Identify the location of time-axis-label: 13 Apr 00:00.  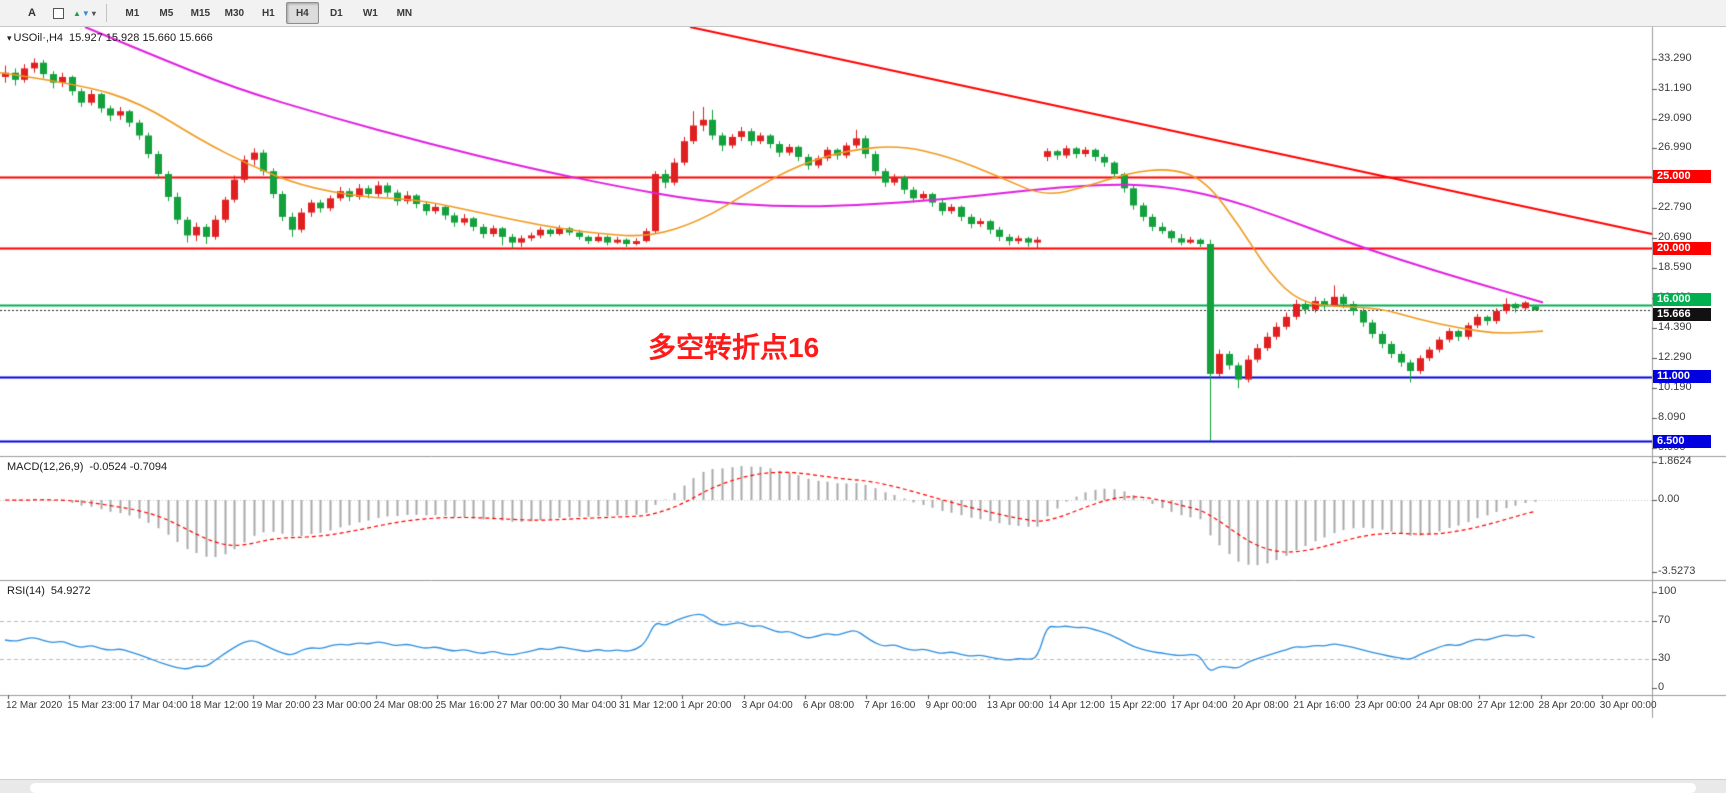
(1015, 705).